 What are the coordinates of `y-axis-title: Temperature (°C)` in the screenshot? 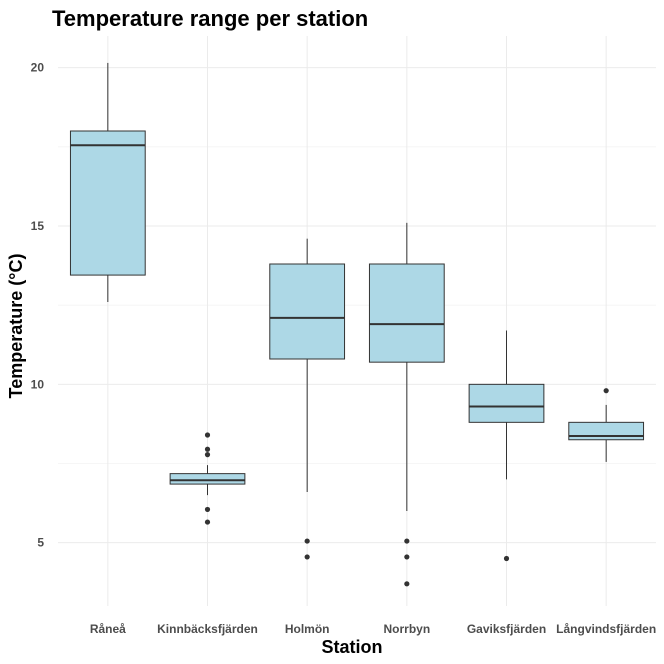 It's located at (16, 326).